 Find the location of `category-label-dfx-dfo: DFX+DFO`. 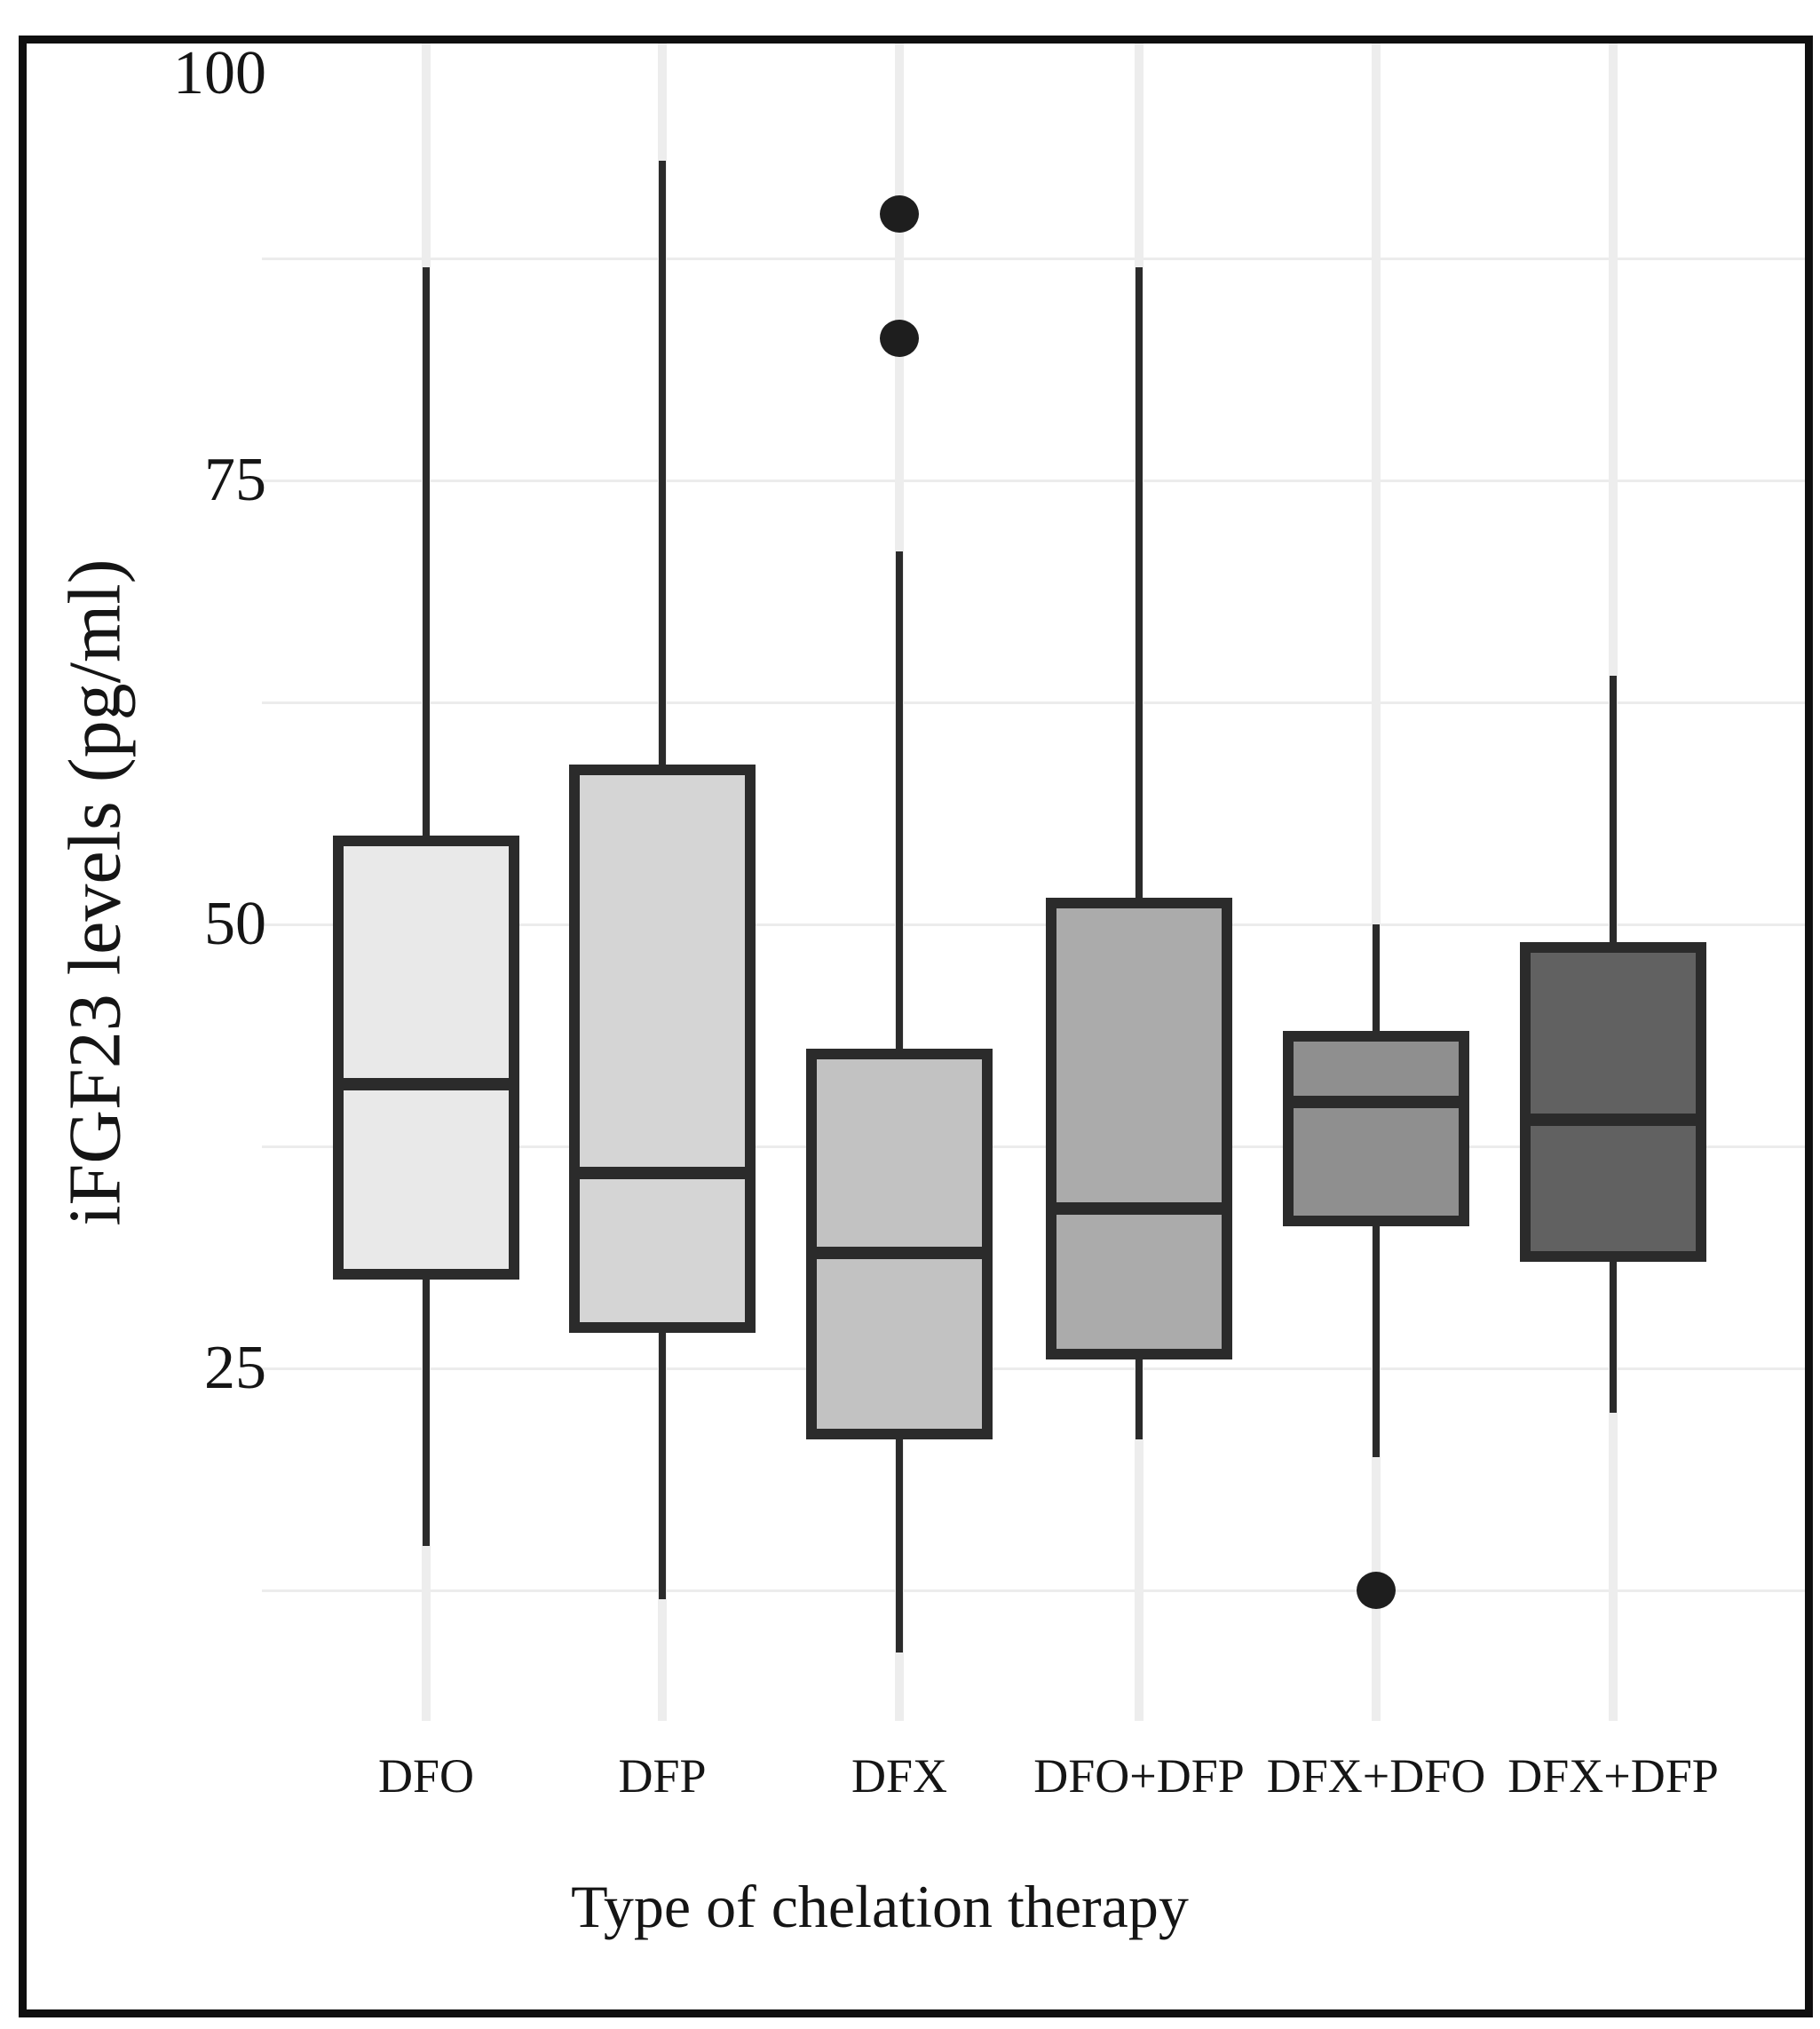

category-label-dfx-dfo: DFX+DFO is located at coordinates (1376, 1776).